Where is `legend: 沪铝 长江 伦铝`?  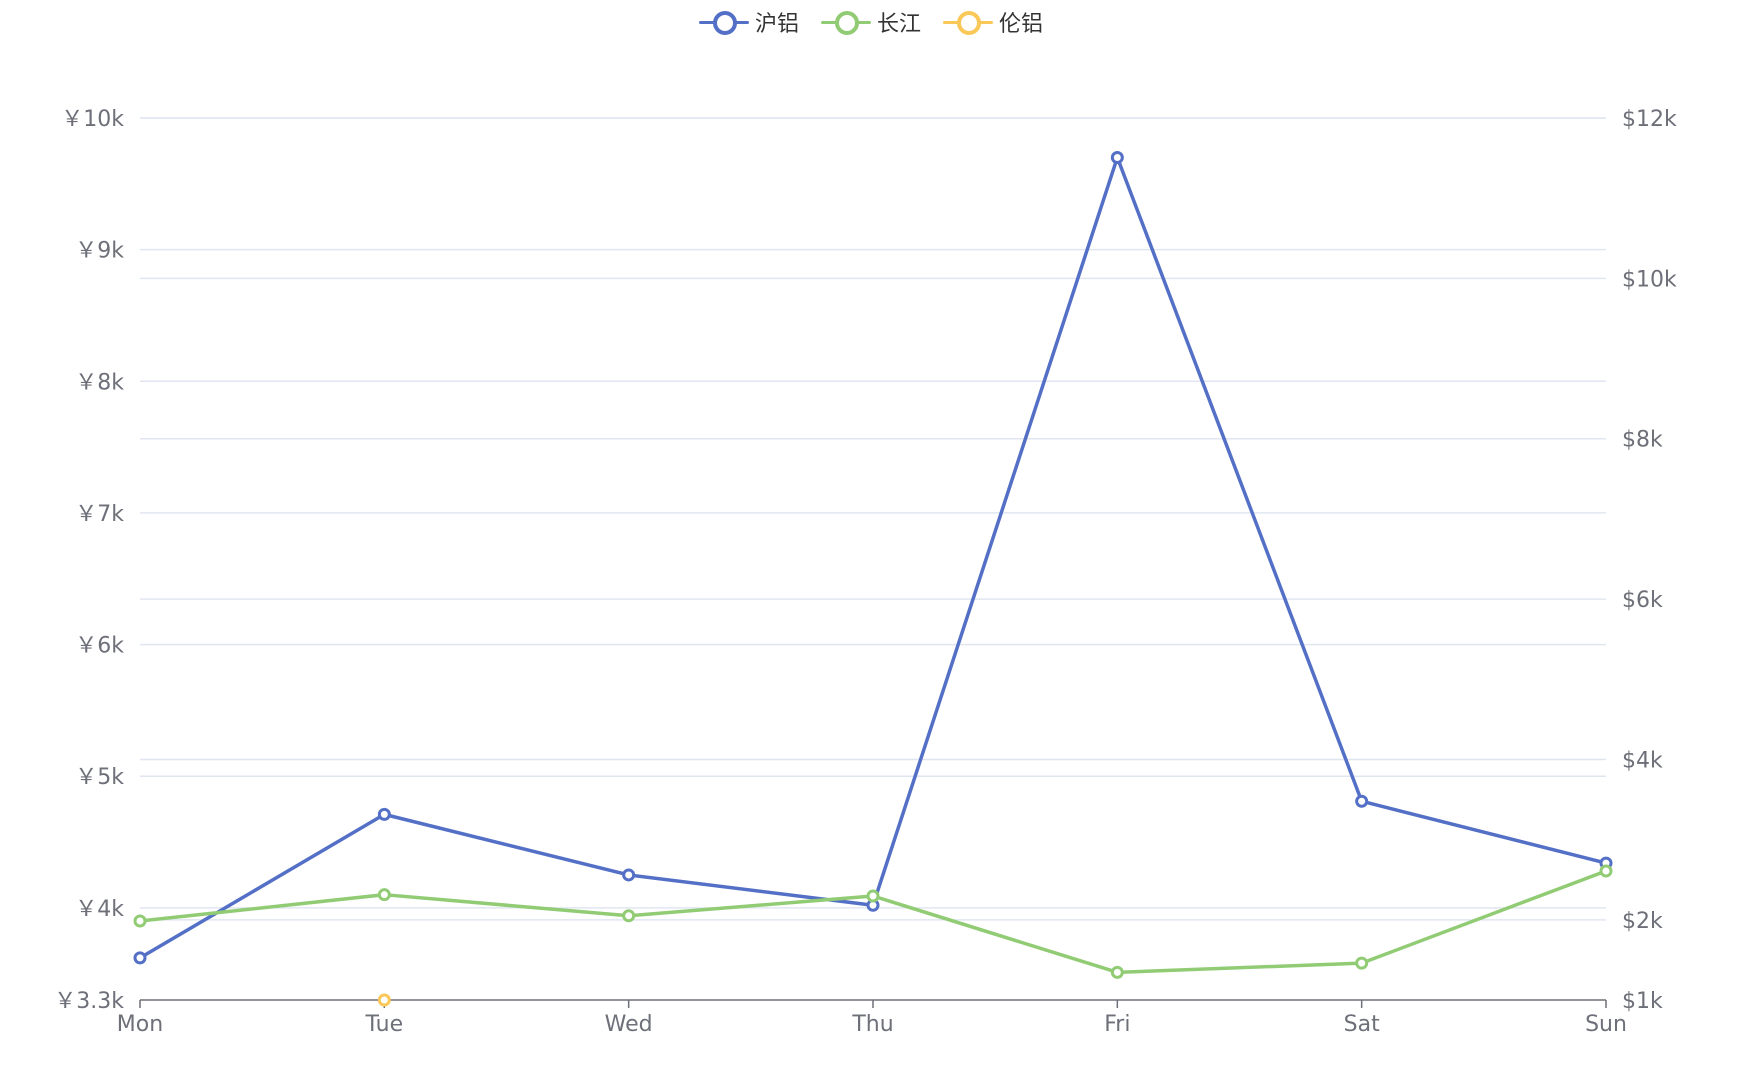 legend: 沪铝 长江 伦铝 is located at coordinates (871, 22).